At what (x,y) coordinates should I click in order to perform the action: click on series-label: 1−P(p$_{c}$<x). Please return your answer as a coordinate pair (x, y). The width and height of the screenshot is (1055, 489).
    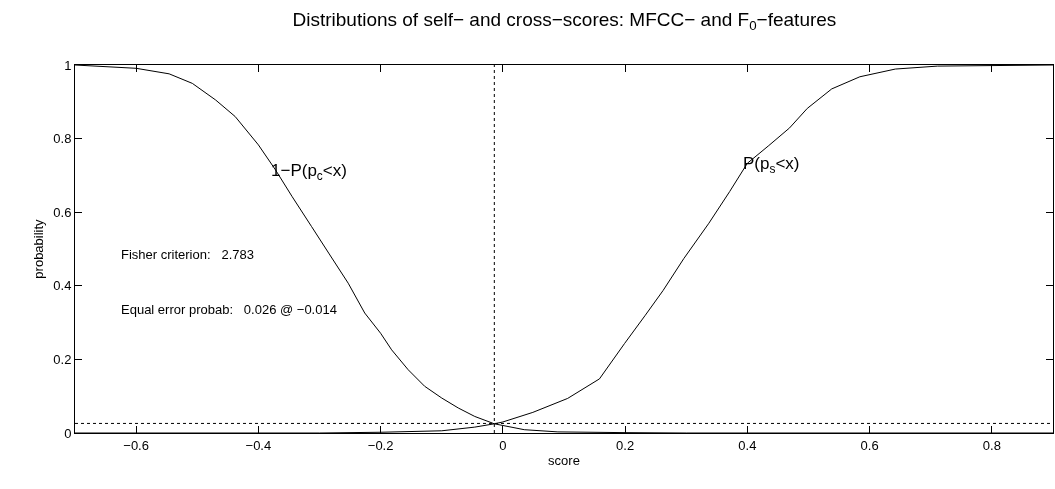
    Looking at the image, I should click on (309, 172).